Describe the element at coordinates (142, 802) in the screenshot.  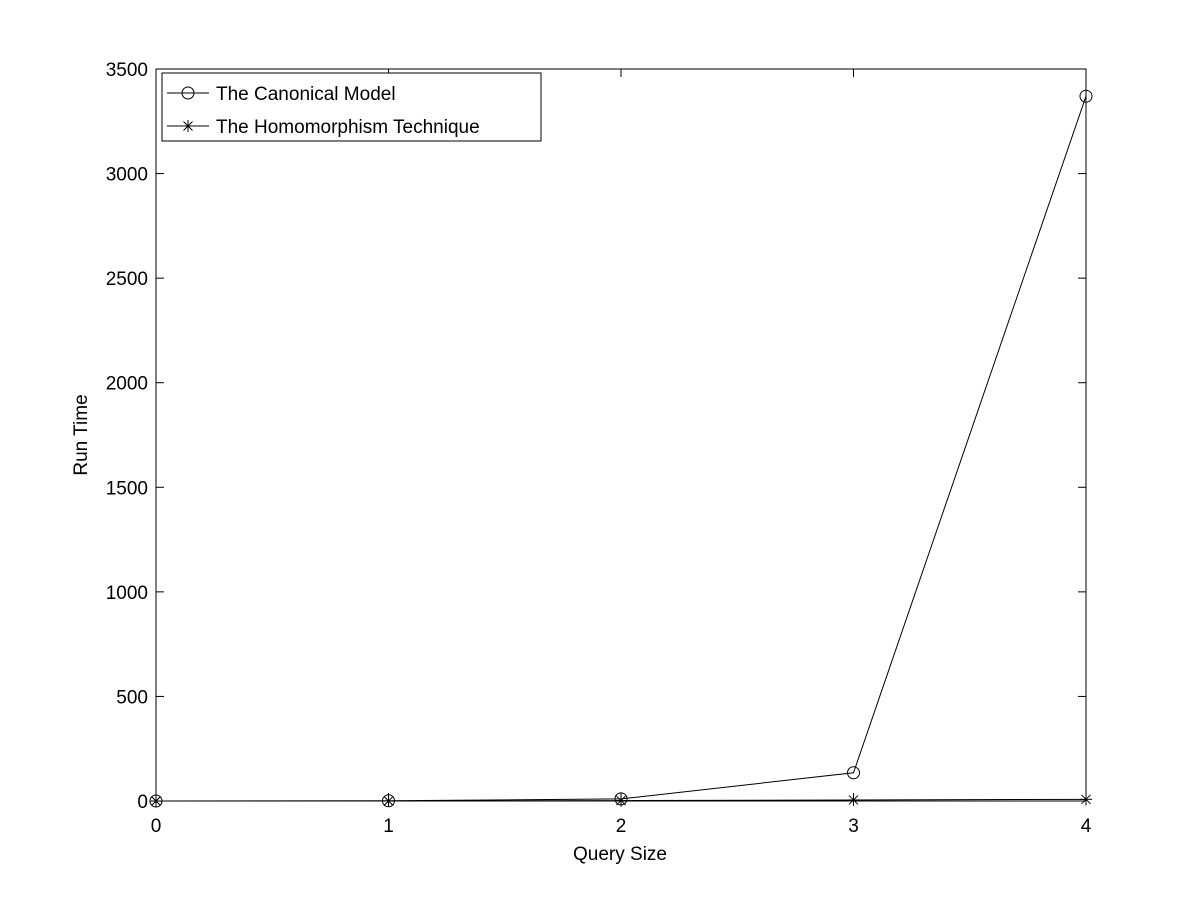
I see `y-tick-label: 0` at that location.